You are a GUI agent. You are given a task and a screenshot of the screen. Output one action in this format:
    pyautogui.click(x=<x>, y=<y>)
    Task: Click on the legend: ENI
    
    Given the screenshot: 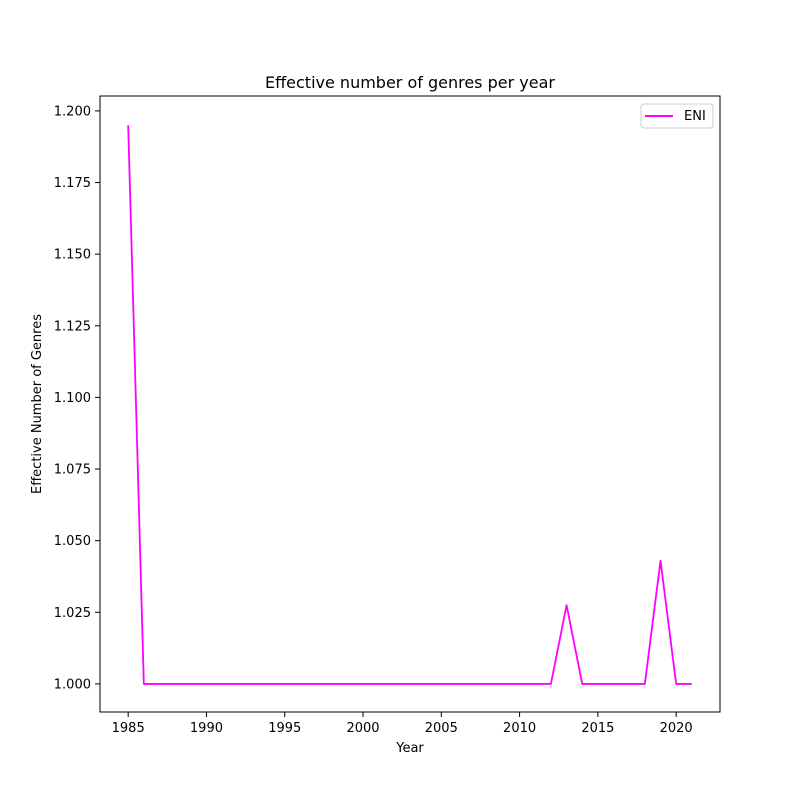 What is the action you would take?
    pyautogui.click(x=677, y=116)
    